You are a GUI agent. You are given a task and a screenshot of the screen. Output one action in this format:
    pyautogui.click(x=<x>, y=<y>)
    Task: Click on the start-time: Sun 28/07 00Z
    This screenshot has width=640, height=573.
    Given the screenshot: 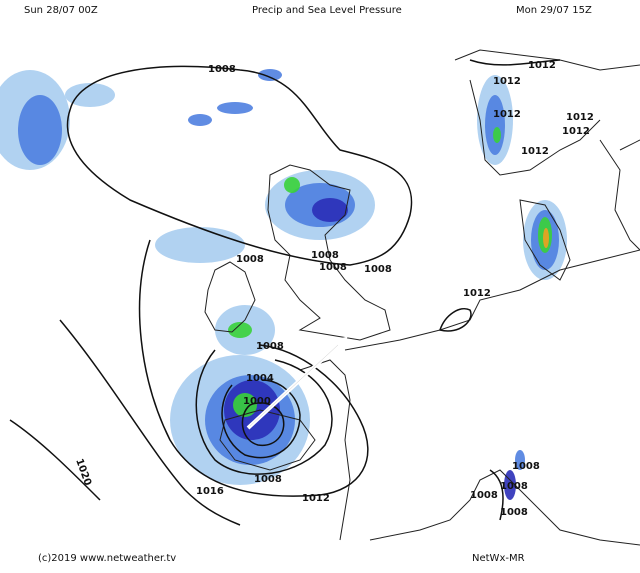 What is the action you would take?
    pyautogui.click(x=61, y=10)
    